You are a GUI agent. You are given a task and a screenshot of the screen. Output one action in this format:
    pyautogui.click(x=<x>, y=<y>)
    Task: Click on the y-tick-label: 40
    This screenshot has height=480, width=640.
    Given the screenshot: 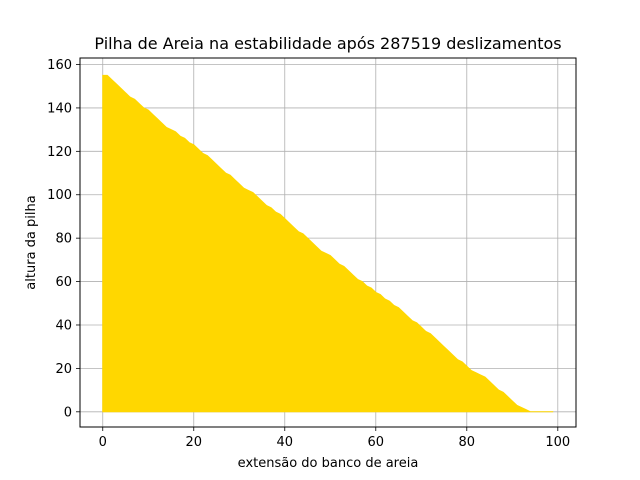 What is the action you would take?
    pyautogui.click(x=63, y=325)
    